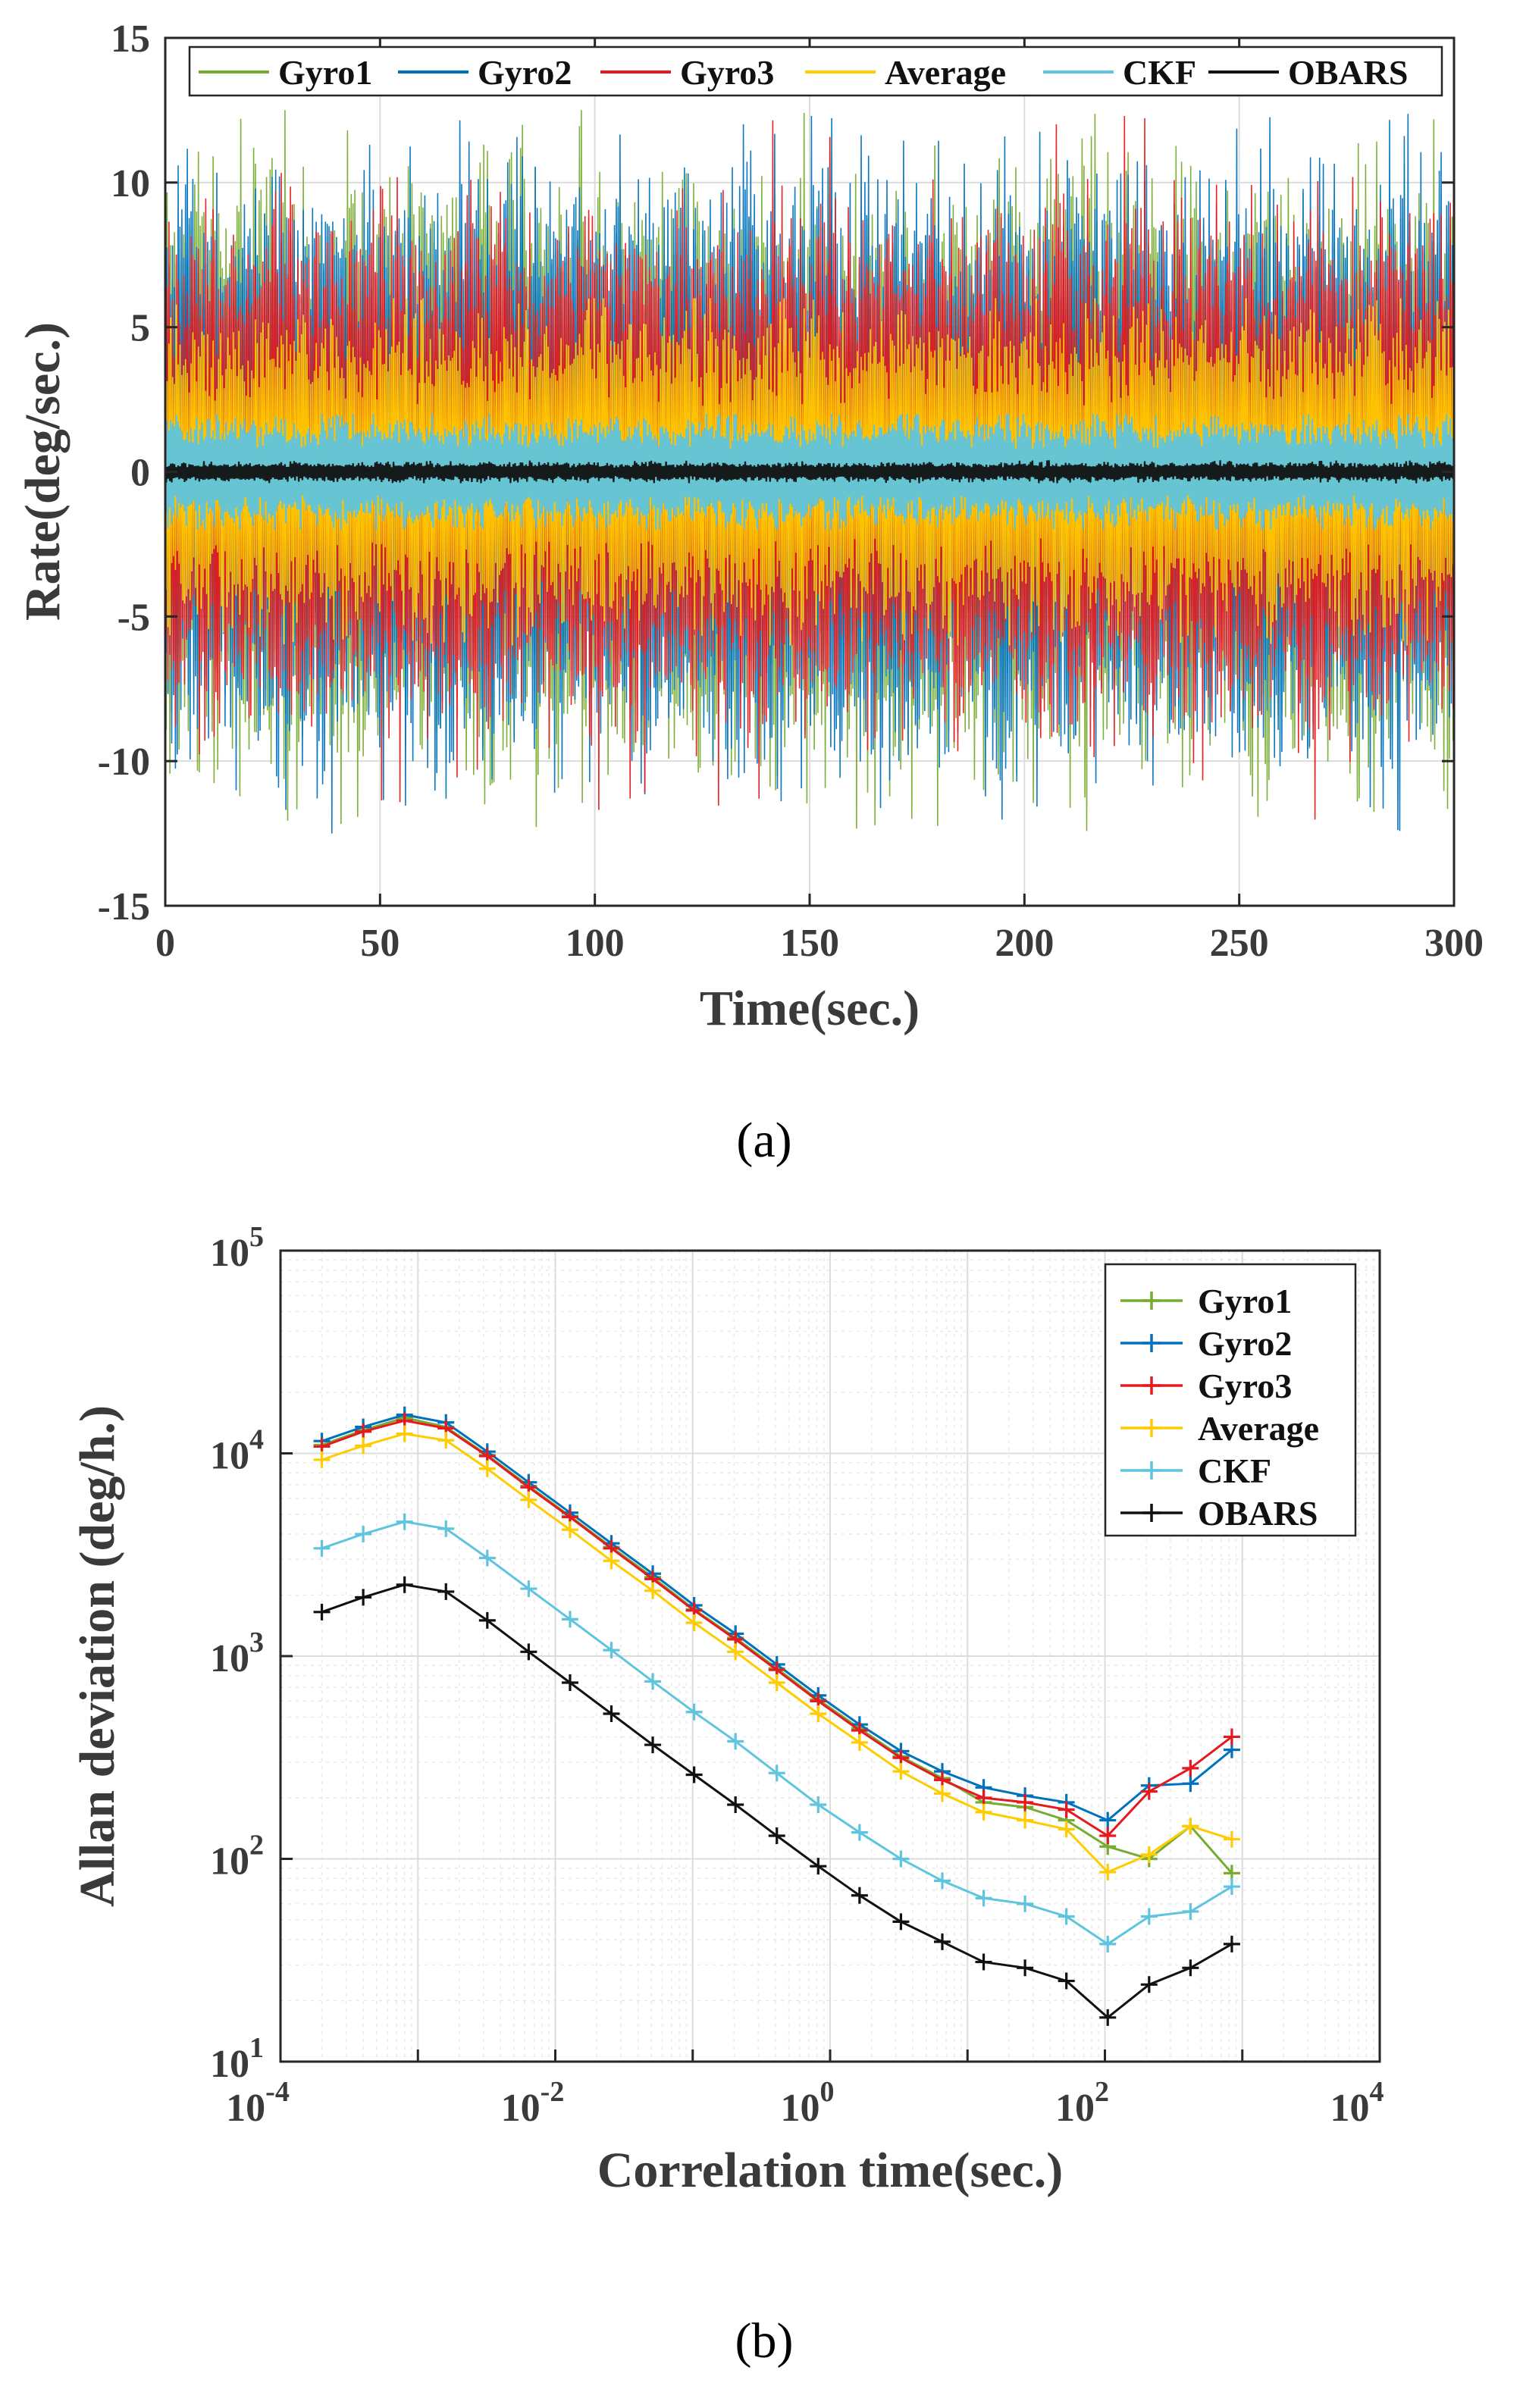  I want to click on caption-a: (a), so click(763, 1140).